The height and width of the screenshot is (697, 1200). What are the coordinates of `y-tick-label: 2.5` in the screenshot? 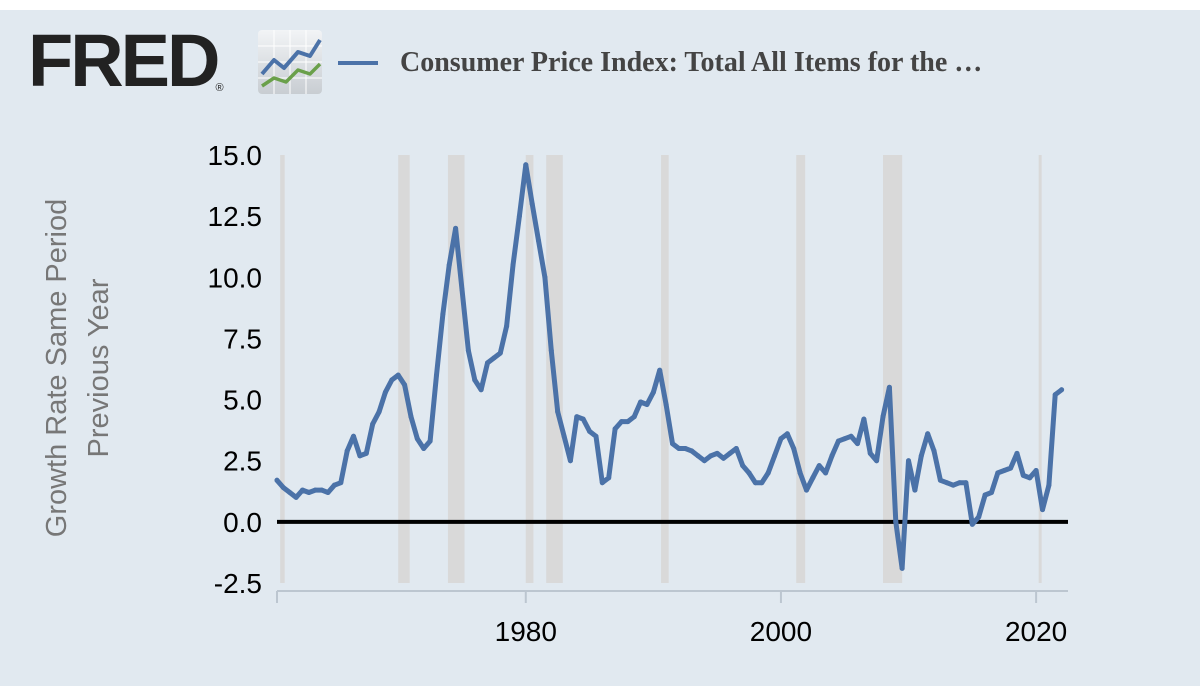 It's located at (242, 461).